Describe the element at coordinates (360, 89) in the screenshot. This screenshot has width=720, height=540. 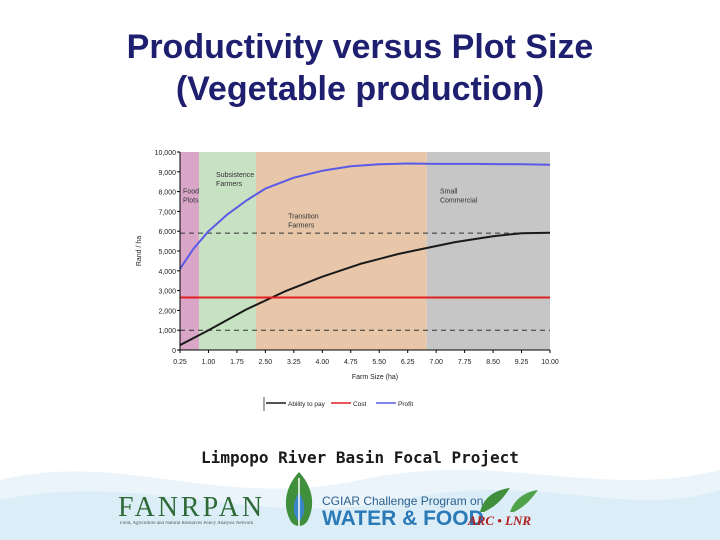
I see `title-line-2: (Vegetable production)` at that location.